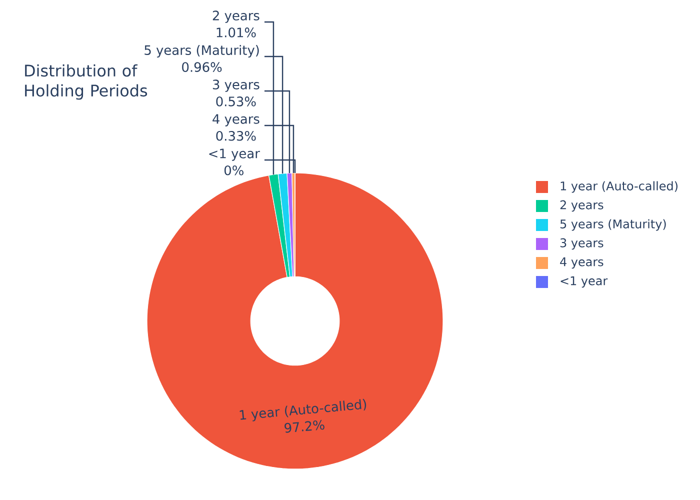 The image size is (700, 500). Describe the element at coordinates (303, 410) in the screenshot. I see `slice-label: 1 year (Auto-called)` at that location.